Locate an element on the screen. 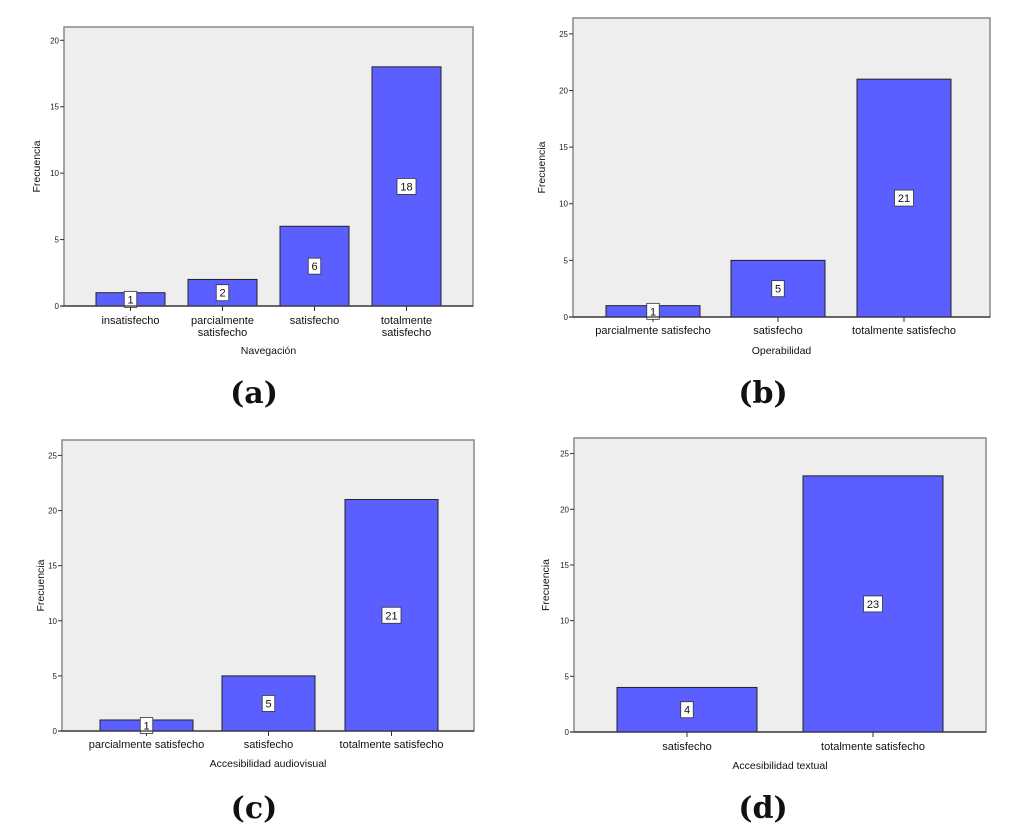  panel-label: (c) is located at coordinates (254, 808).